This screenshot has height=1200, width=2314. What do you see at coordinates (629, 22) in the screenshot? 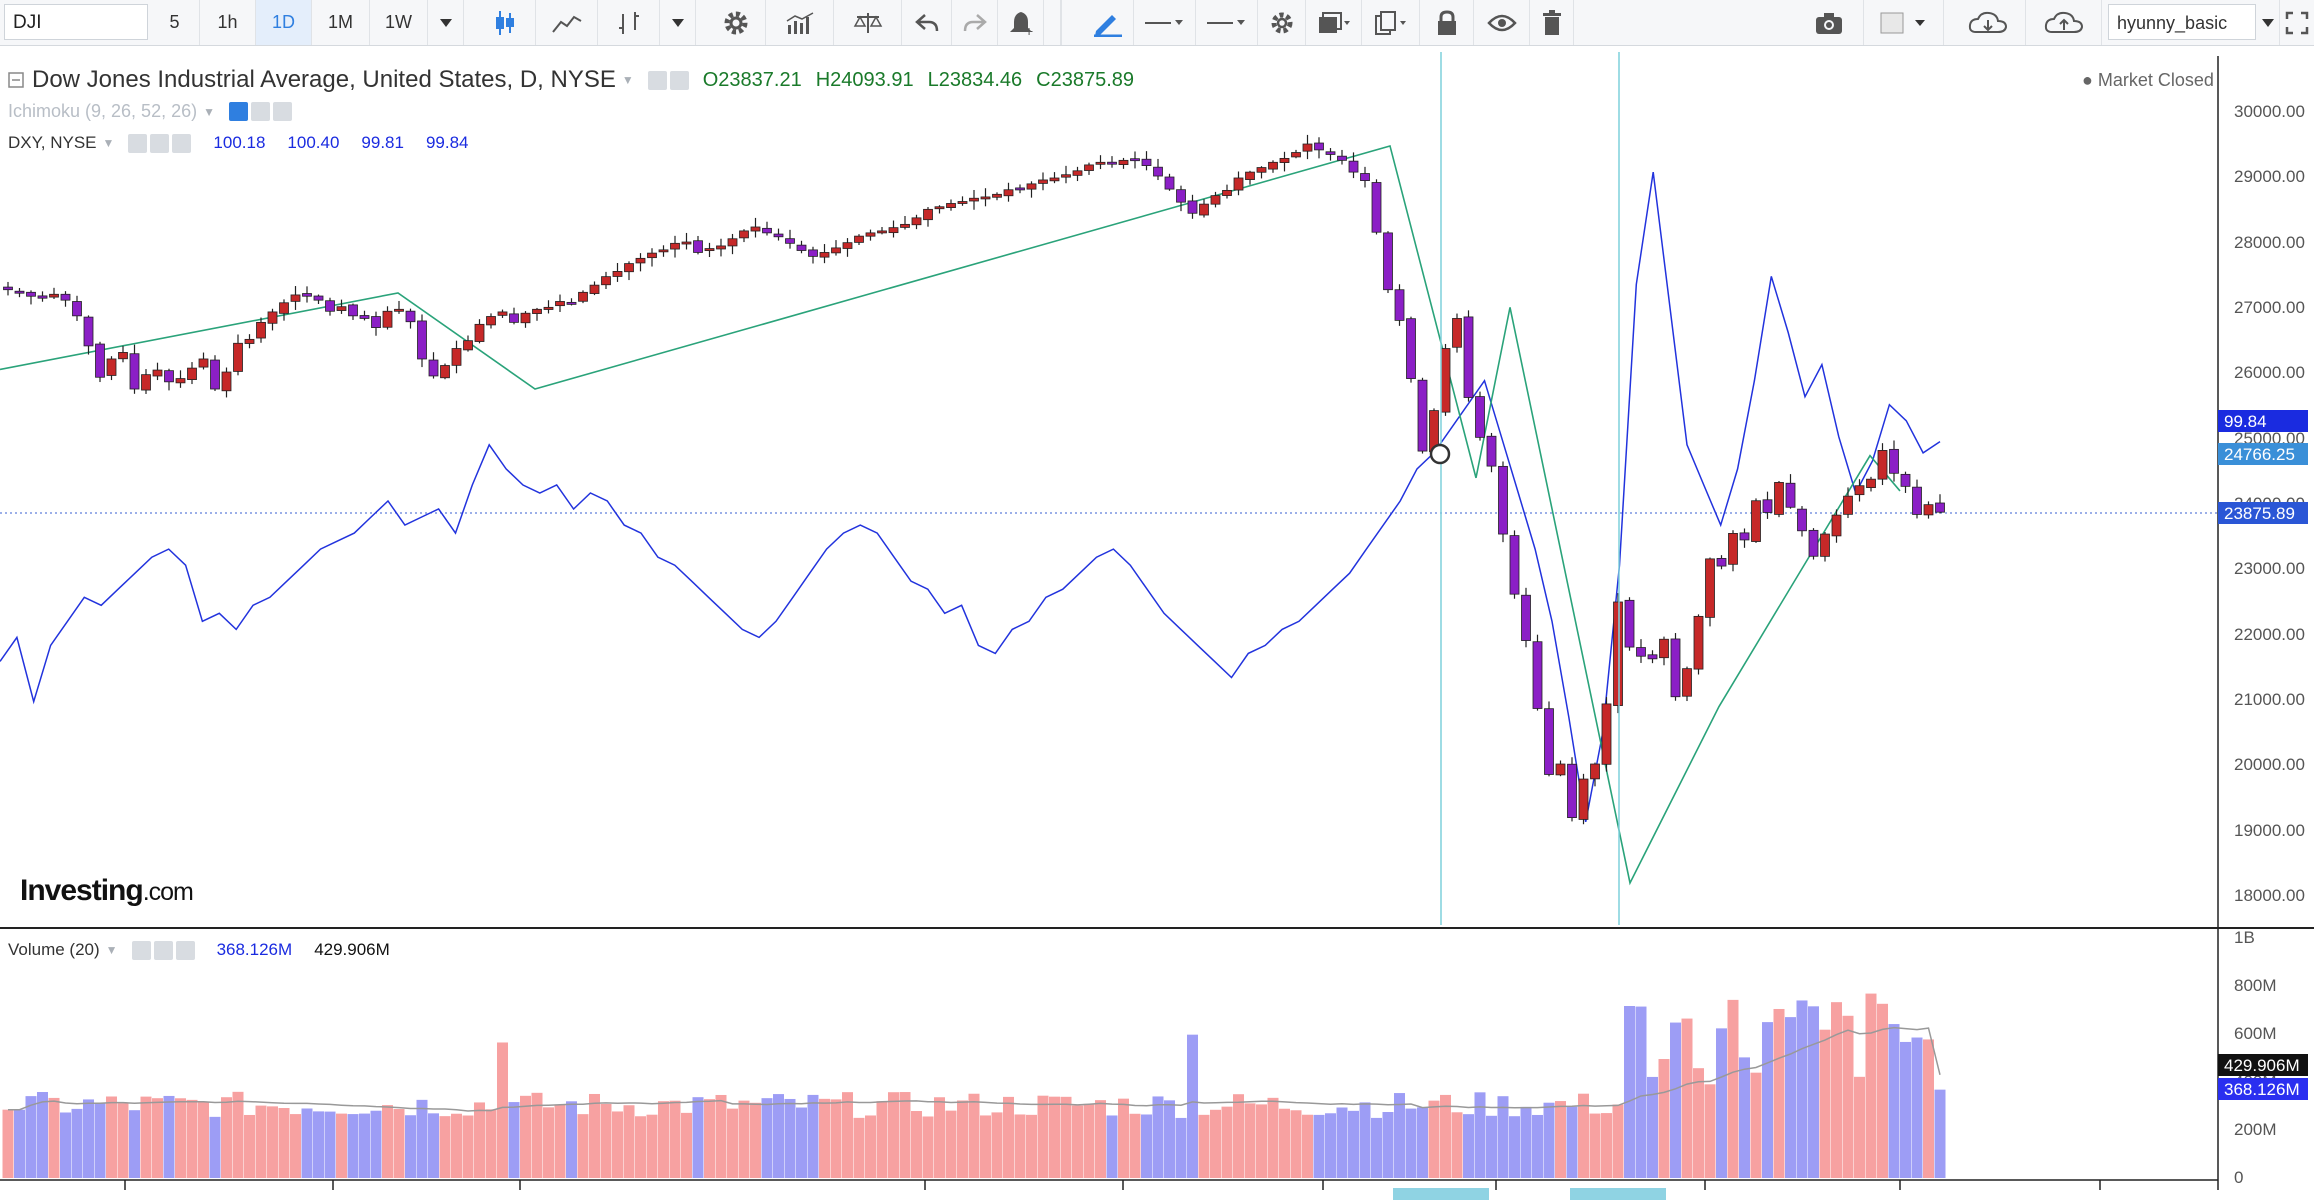
I see `bar-chart-button` at bounding box center [629, 22].